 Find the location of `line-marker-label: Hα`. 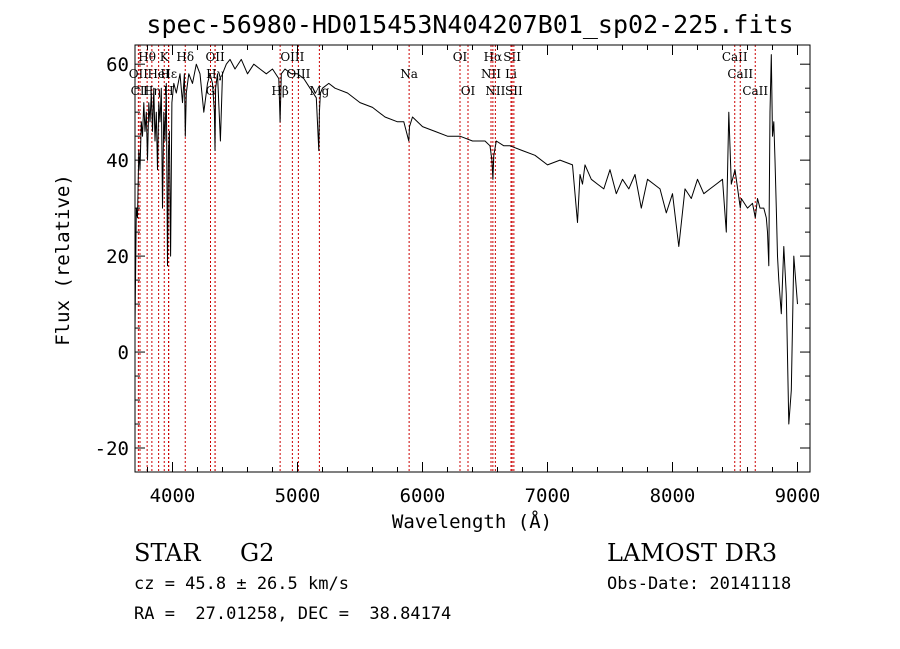

line-marker-label: Hα is located at coordinates (493, 57).